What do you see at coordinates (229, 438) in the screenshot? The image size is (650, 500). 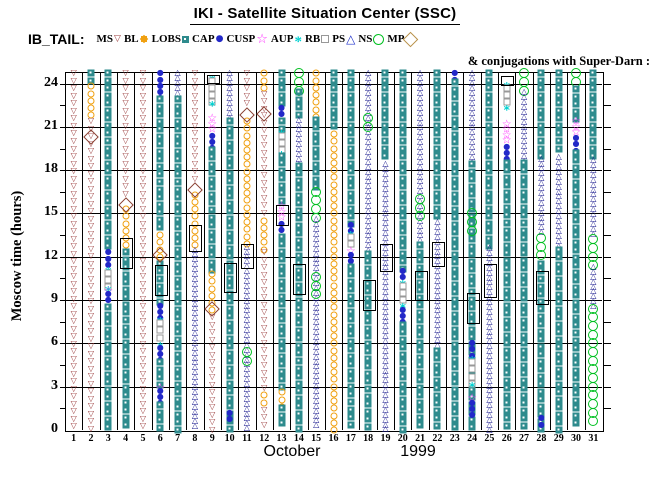 I see `x-day-label: 10` at bounding box center [229, 438].